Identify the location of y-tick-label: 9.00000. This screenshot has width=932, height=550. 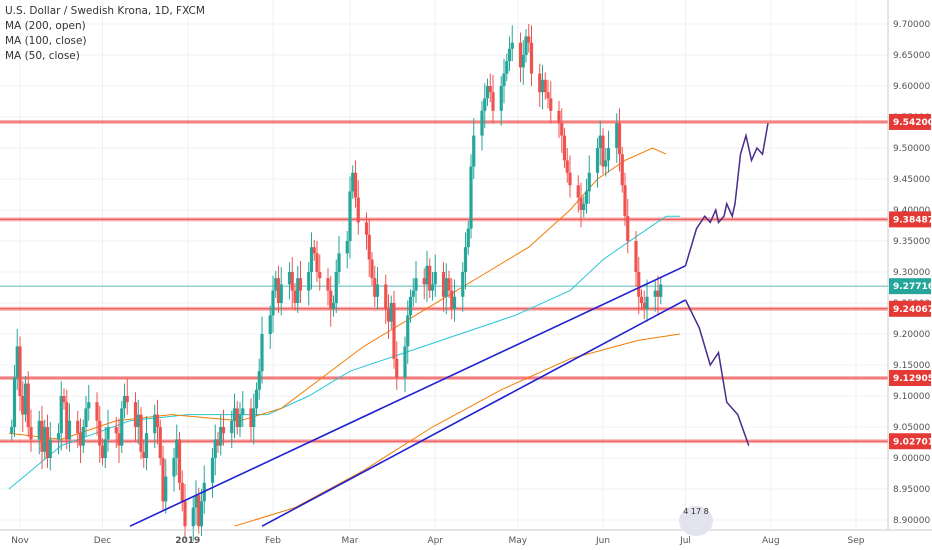
(911, 459).